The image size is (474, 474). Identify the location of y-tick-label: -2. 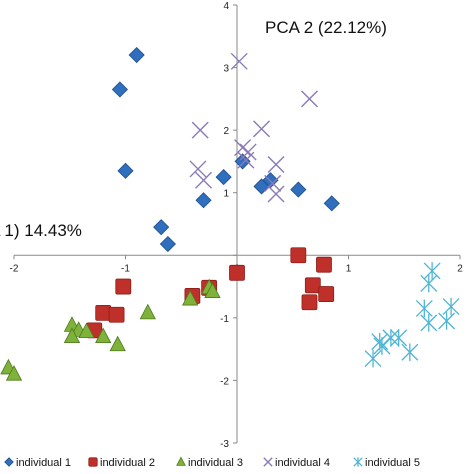
(224, 381).